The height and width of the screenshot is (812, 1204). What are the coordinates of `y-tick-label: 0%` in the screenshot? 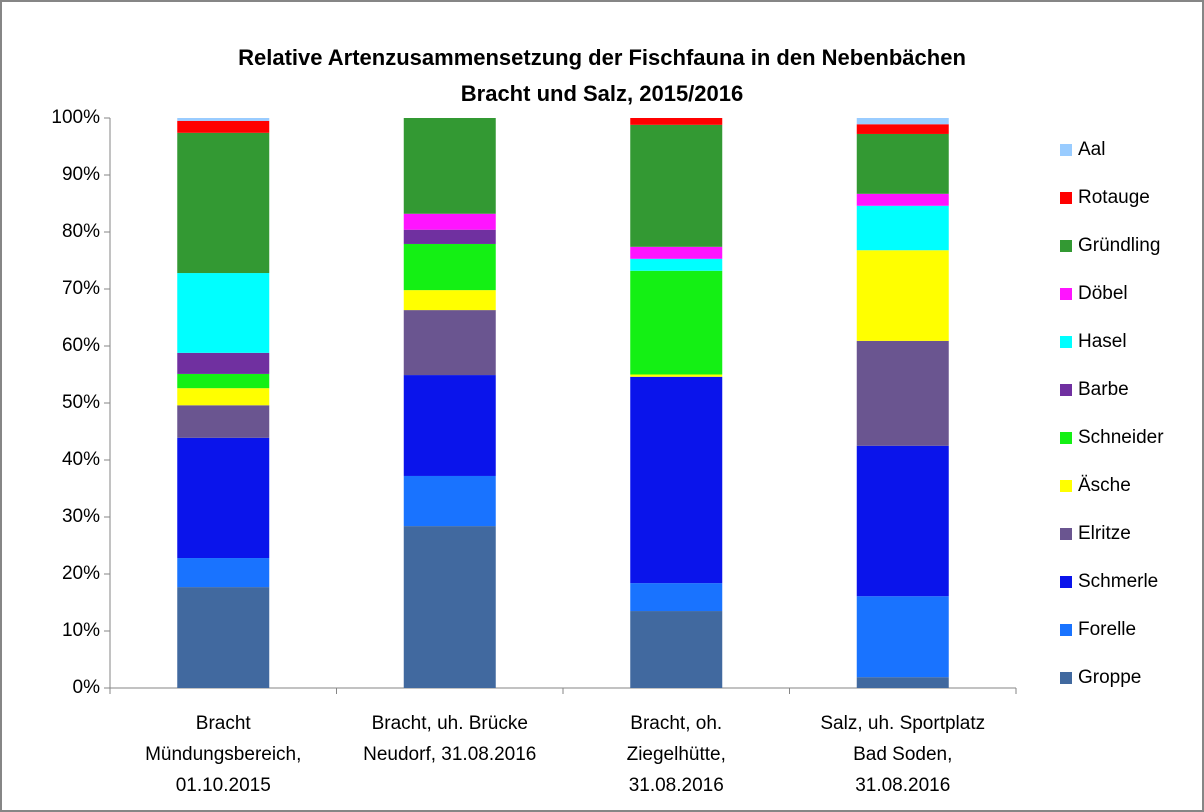 It's located at (87, 687).